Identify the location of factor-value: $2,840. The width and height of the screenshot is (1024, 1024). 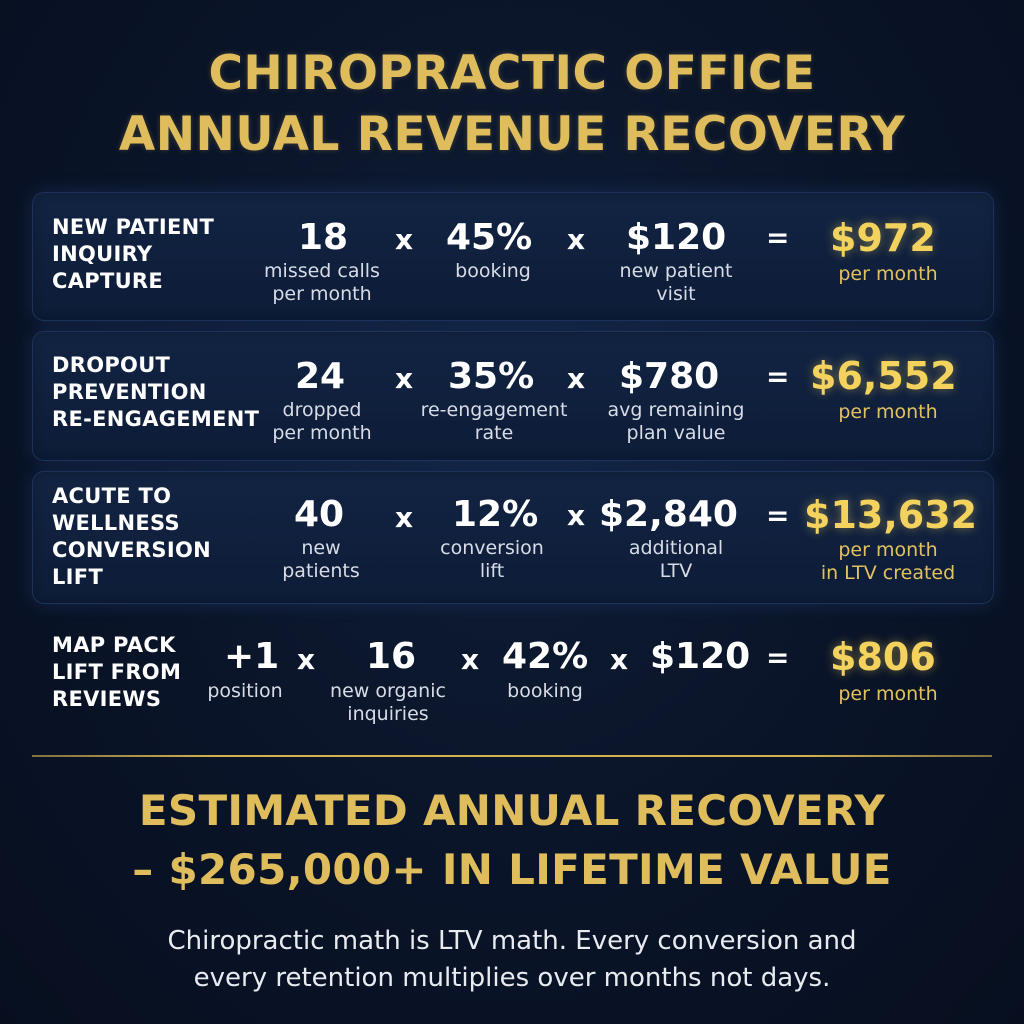
(668, 514).